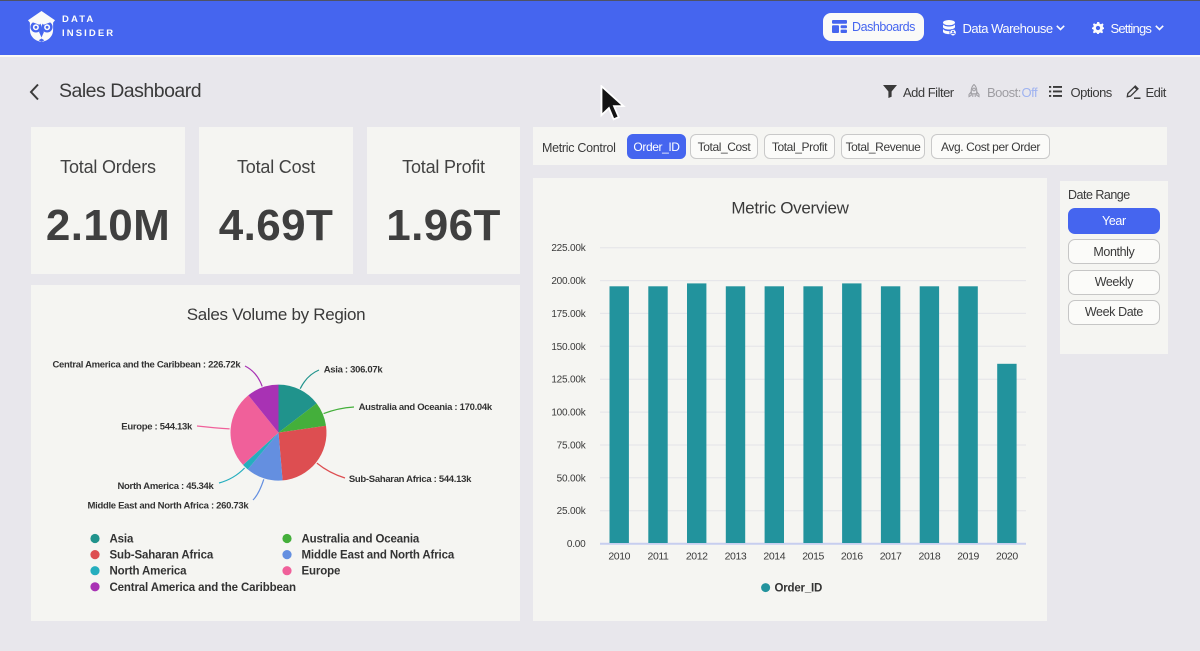  Describe the element at coordinates (572, 511) in the screenshot. I see `svg-text: 25.00k` at that location.